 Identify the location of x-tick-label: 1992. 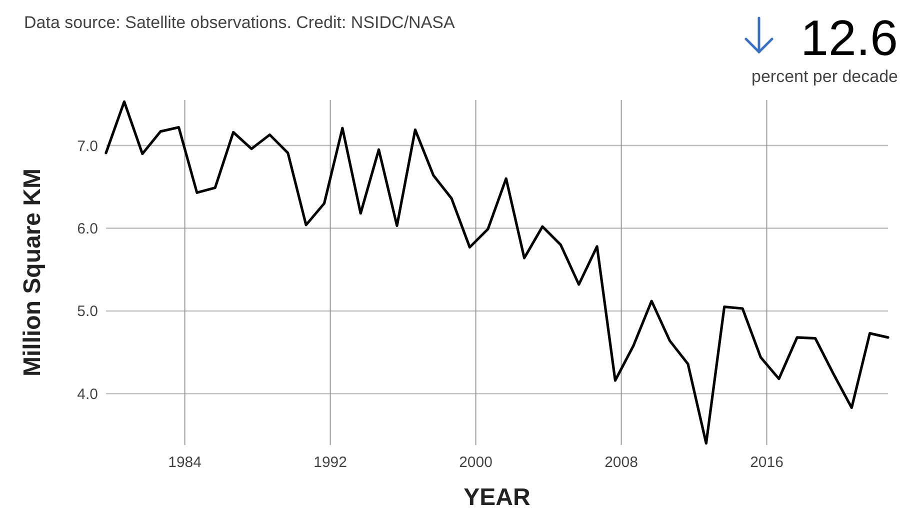
(330, 462).